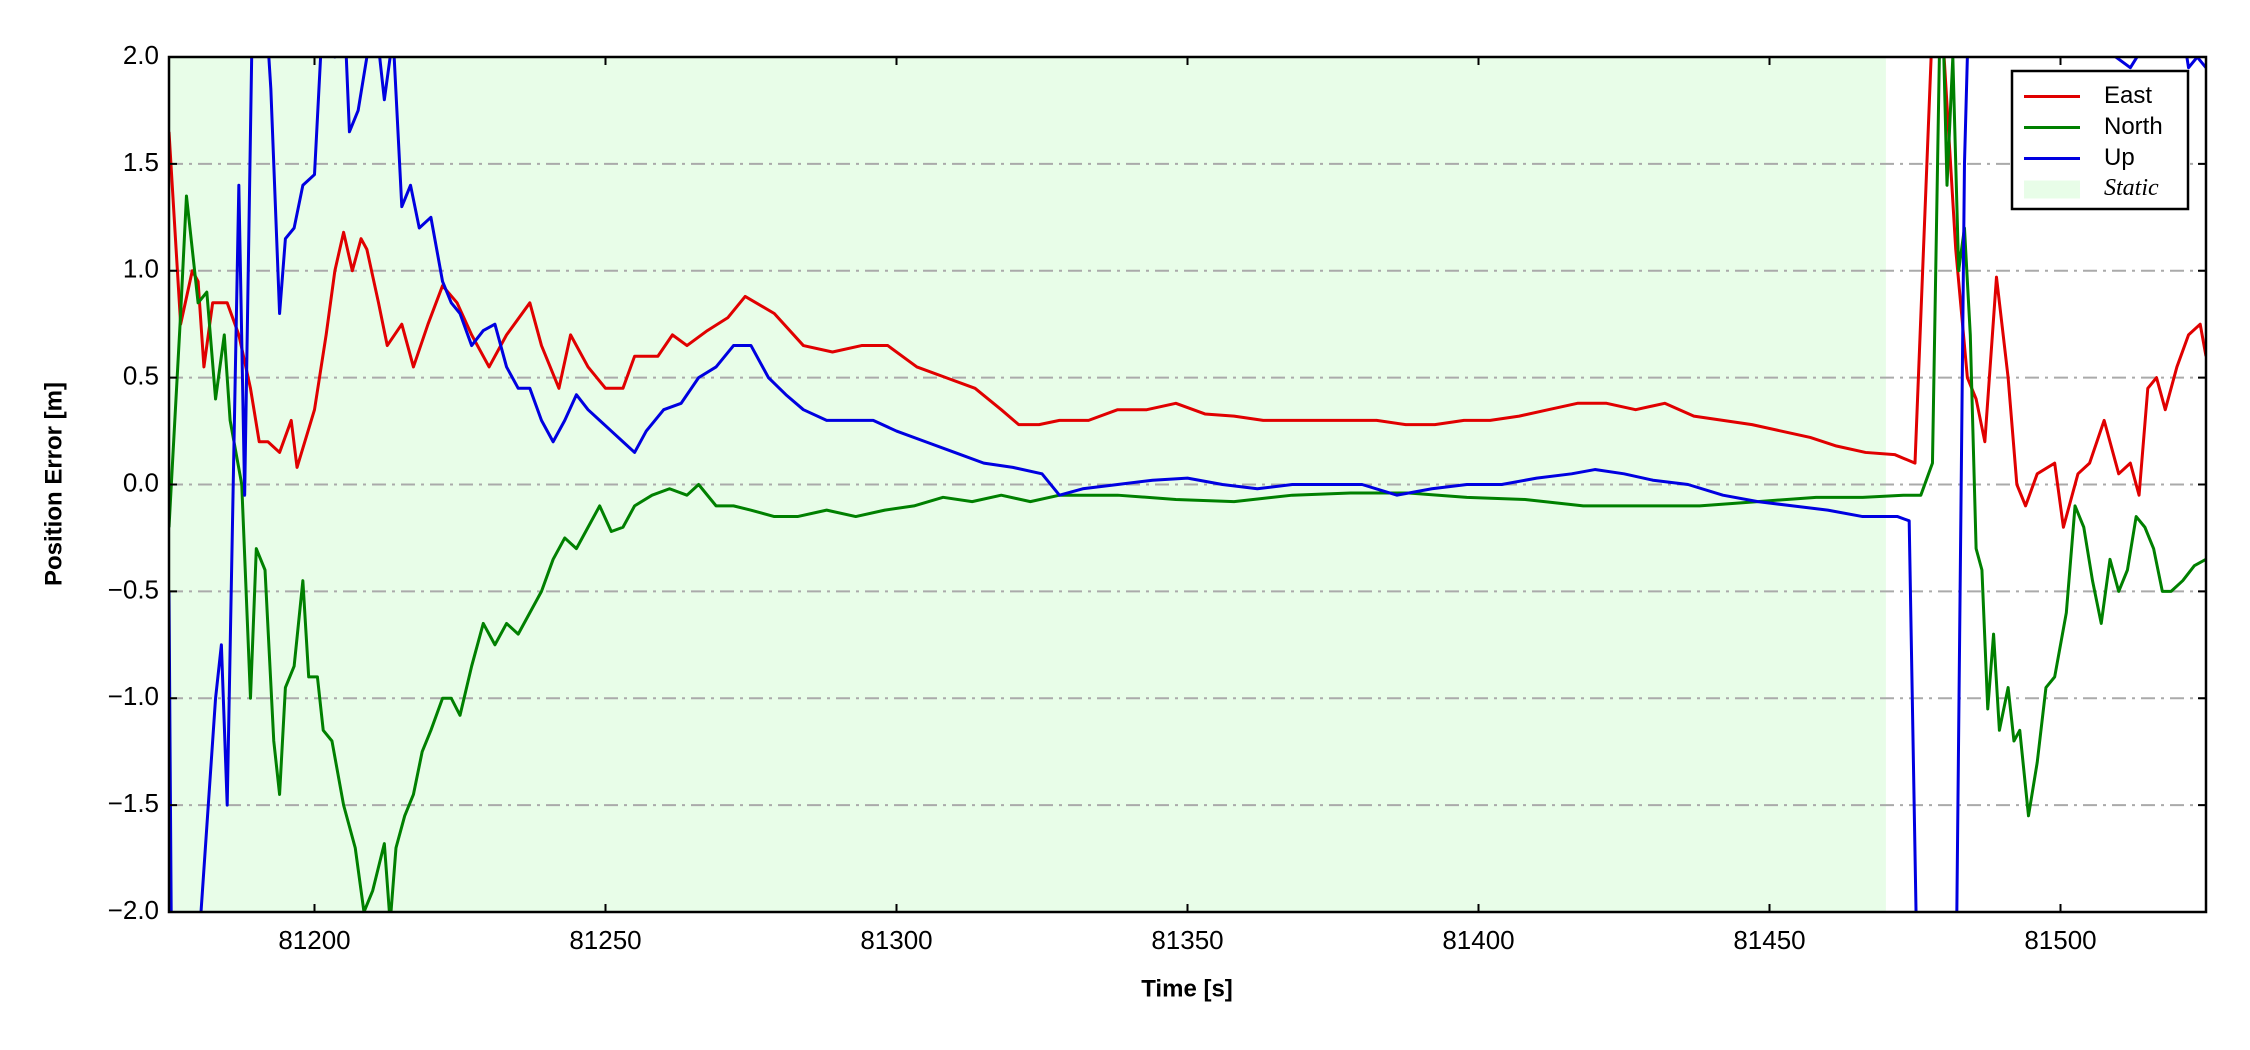 The height and width of the screenshot is (1050, 2250). What do you see at coordinates (141, 162) in the screenshot?
I see `y-tick-label: 1.5` at bounding box center [141, 162].